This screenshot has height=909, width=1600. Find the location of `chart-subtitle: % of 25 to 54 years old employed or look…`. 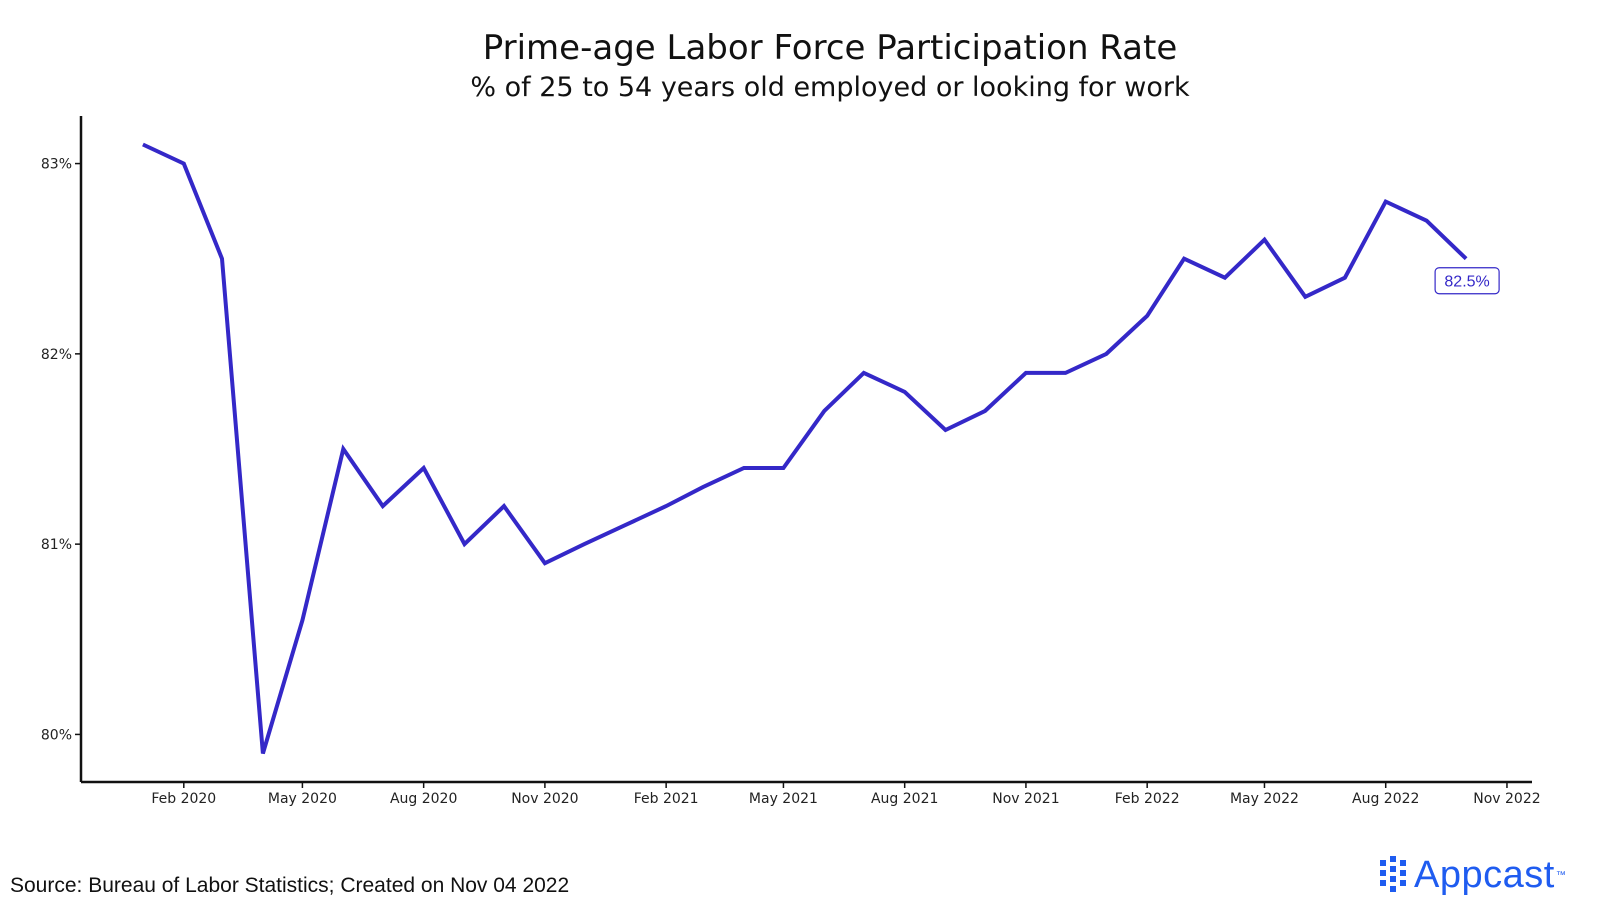

chart-subtitle: % of 25 to 54 years old employed or look… is located at coordinates (830, 87).